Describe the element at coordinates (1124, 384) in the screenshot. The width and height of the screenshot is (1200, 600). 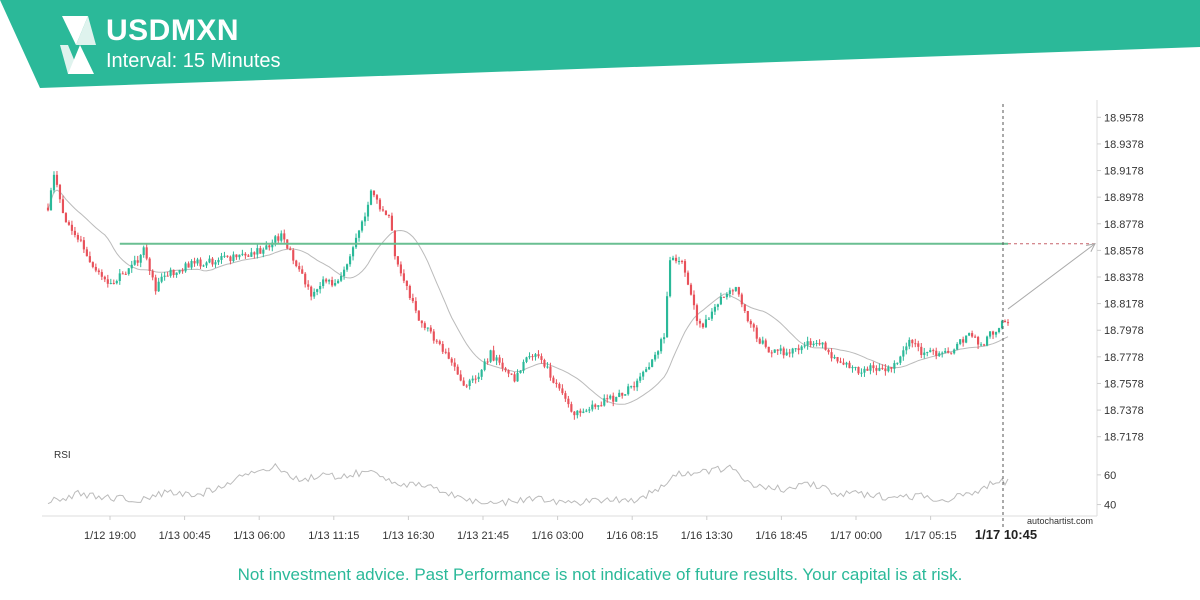
I see `price-tick-label: 18.7578` at that location.